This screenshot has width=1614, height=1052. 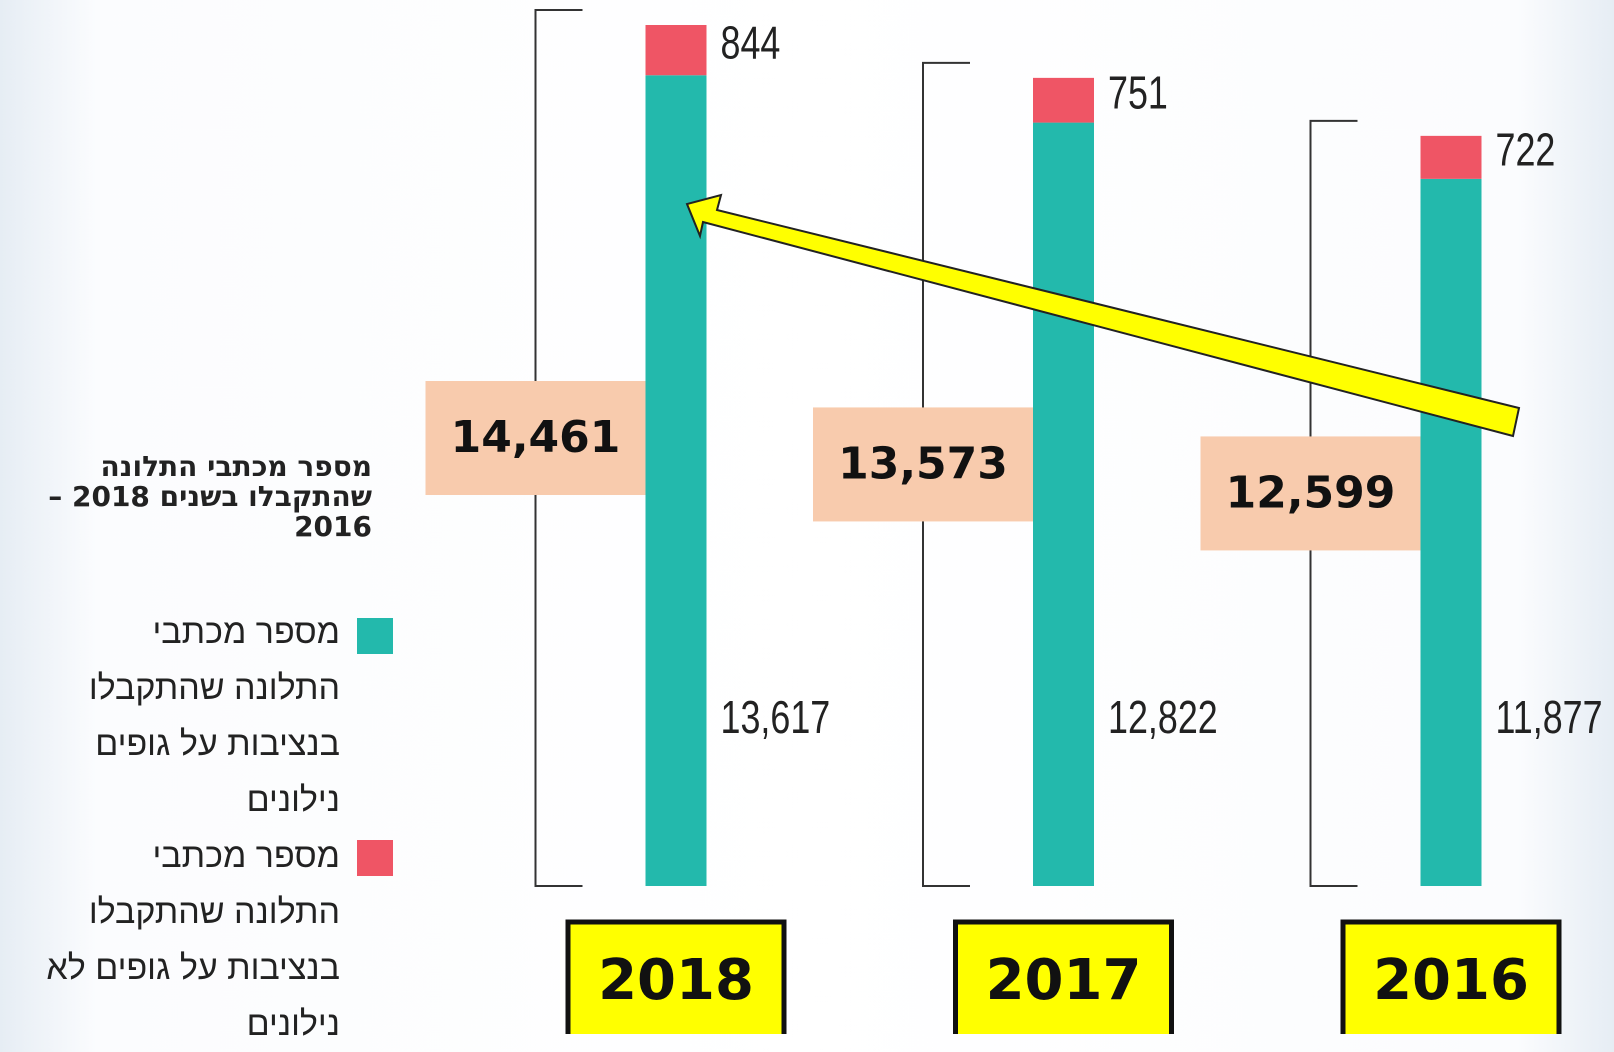 What do you see at coordinates (1451, 980) in the screenshot?
I see `x-tick-label: 2016` at bounding box center [1451, 980].